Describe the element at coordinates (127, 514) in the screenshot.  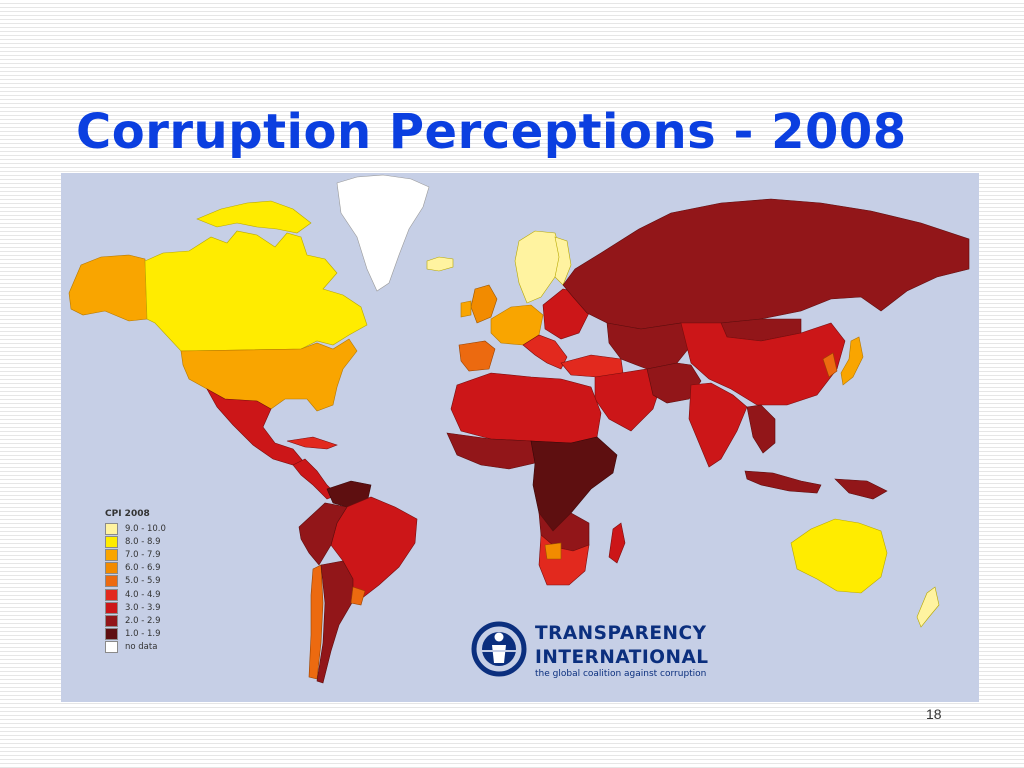
I see `legend-title: CPI 2008` at that location.